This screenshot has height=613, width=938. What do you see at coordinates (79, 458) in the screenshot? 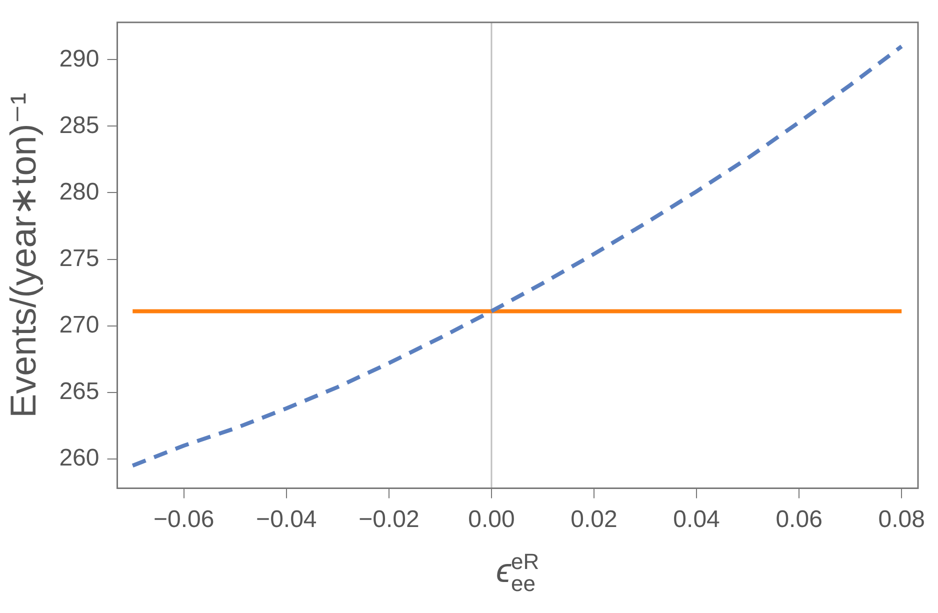
I see `y-tick-label: 260` at bounding box center [79, 458].